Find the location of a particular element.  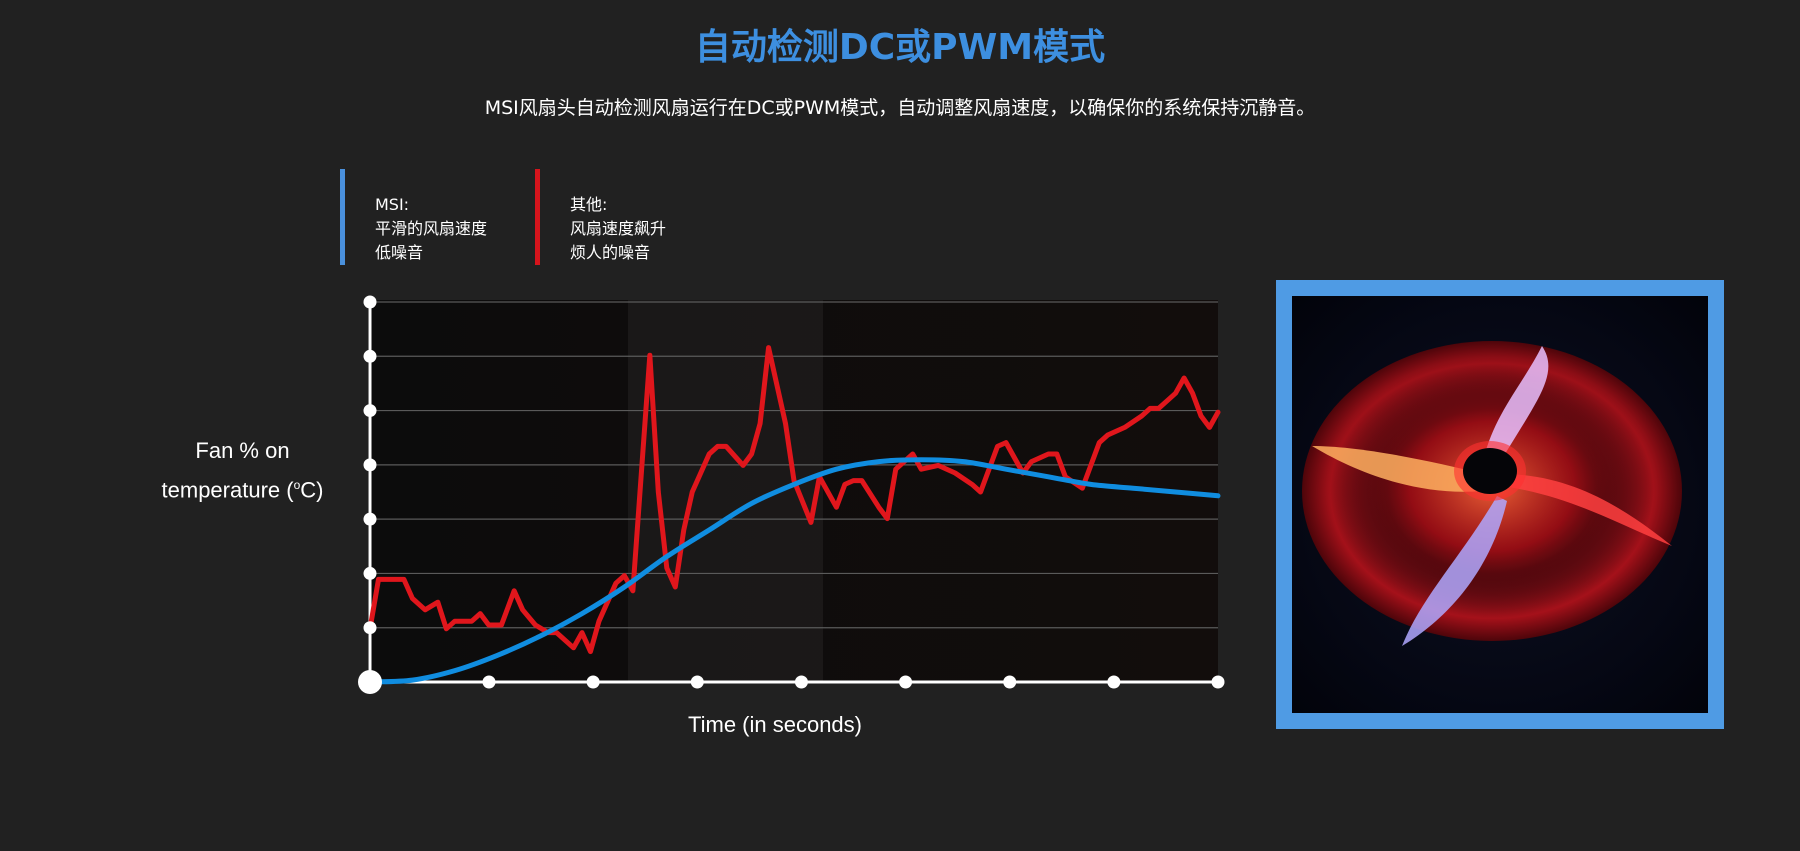

fan-image-frame is located at coordinates (1500, 504).